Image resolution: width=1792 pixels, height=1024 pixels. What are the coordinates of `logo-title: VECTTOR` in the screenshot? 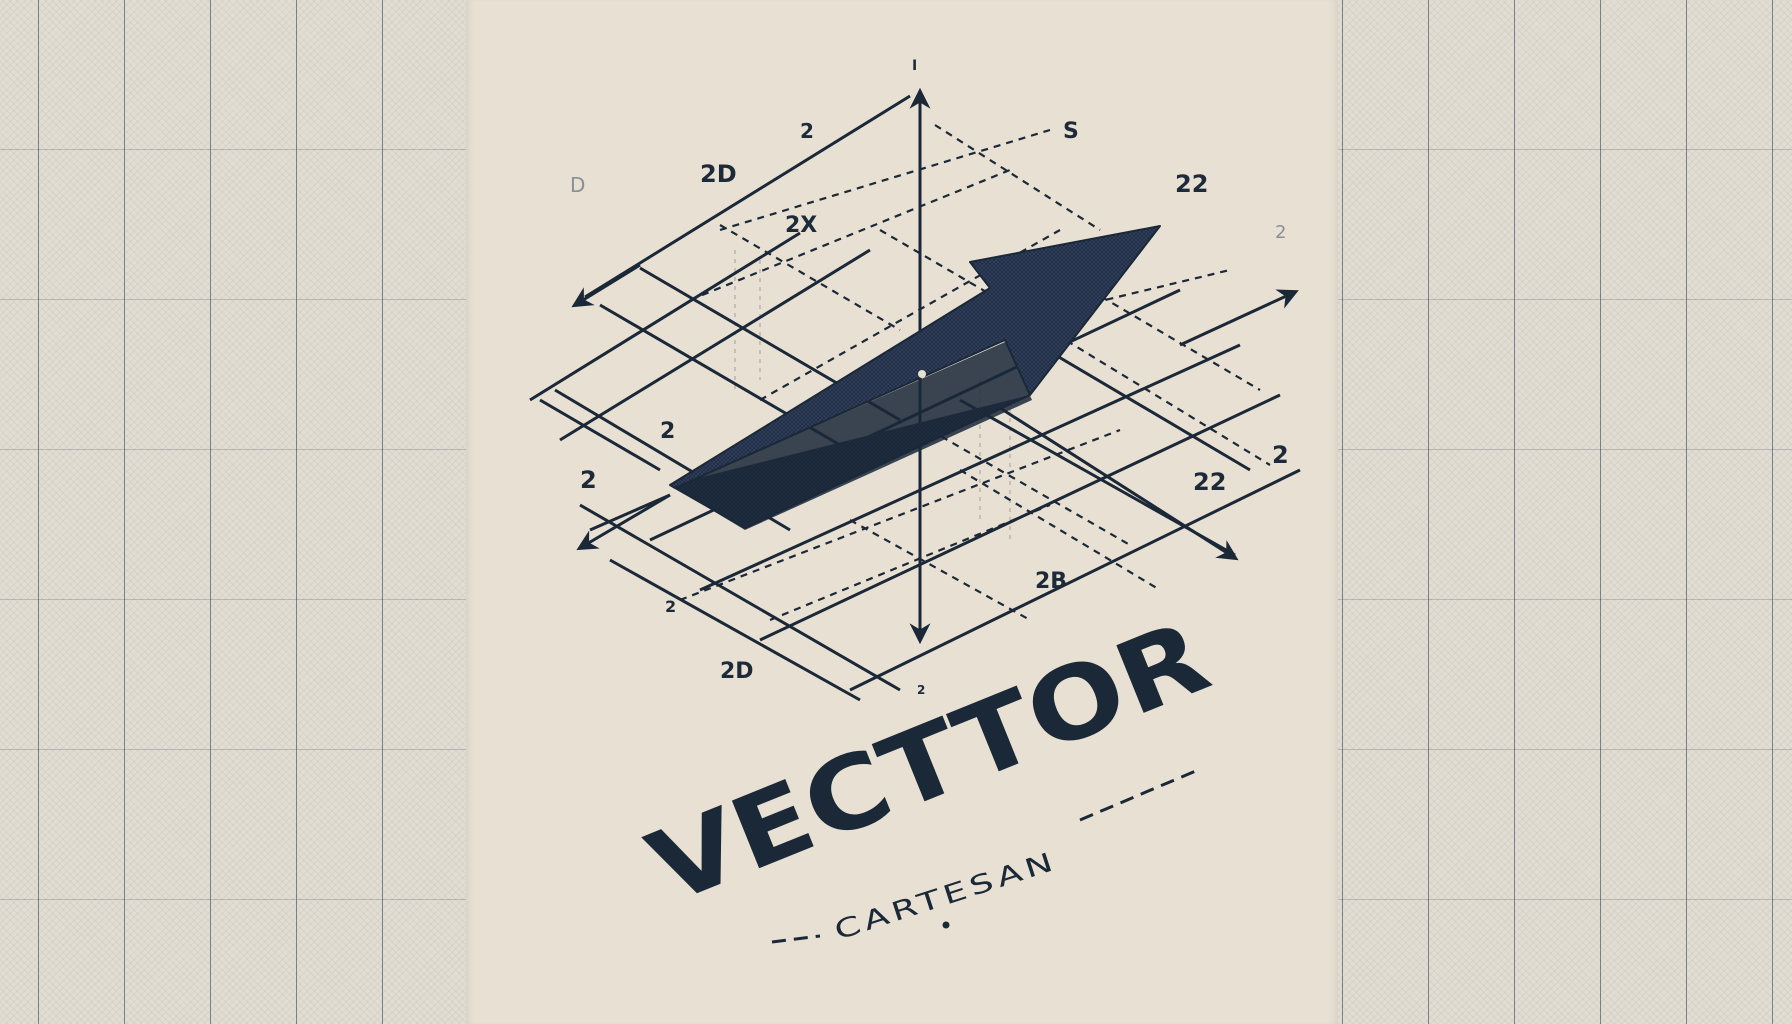 It's located at (928, 762).